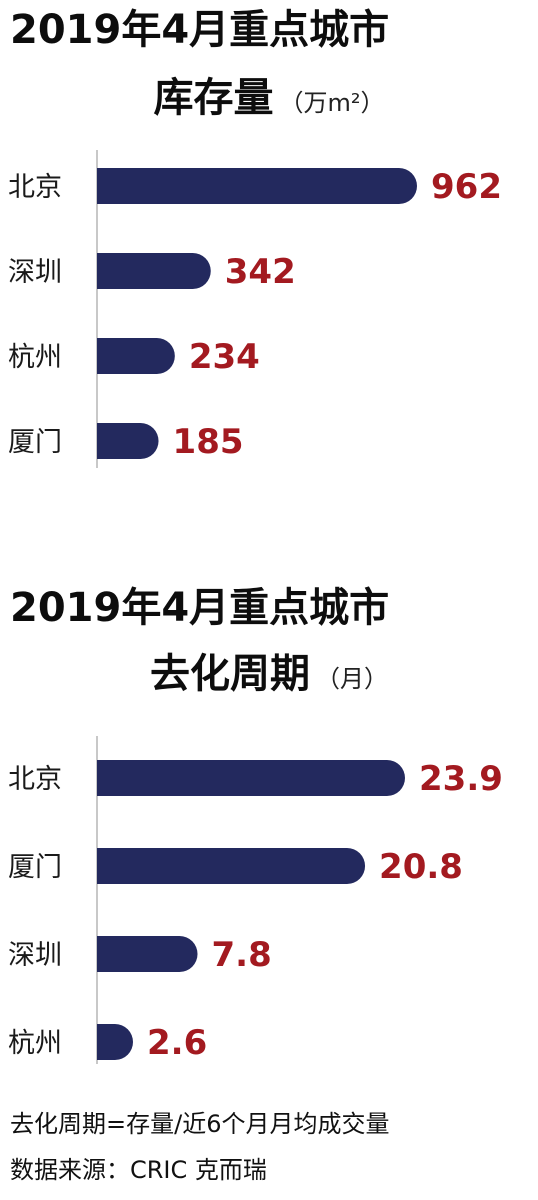 Image resolution: width=538 pixels, height=1200 pixels. Describe the element at coordinates (35, 272) in the screenshot. I see `chart1-category-label: 深圳` at that location.